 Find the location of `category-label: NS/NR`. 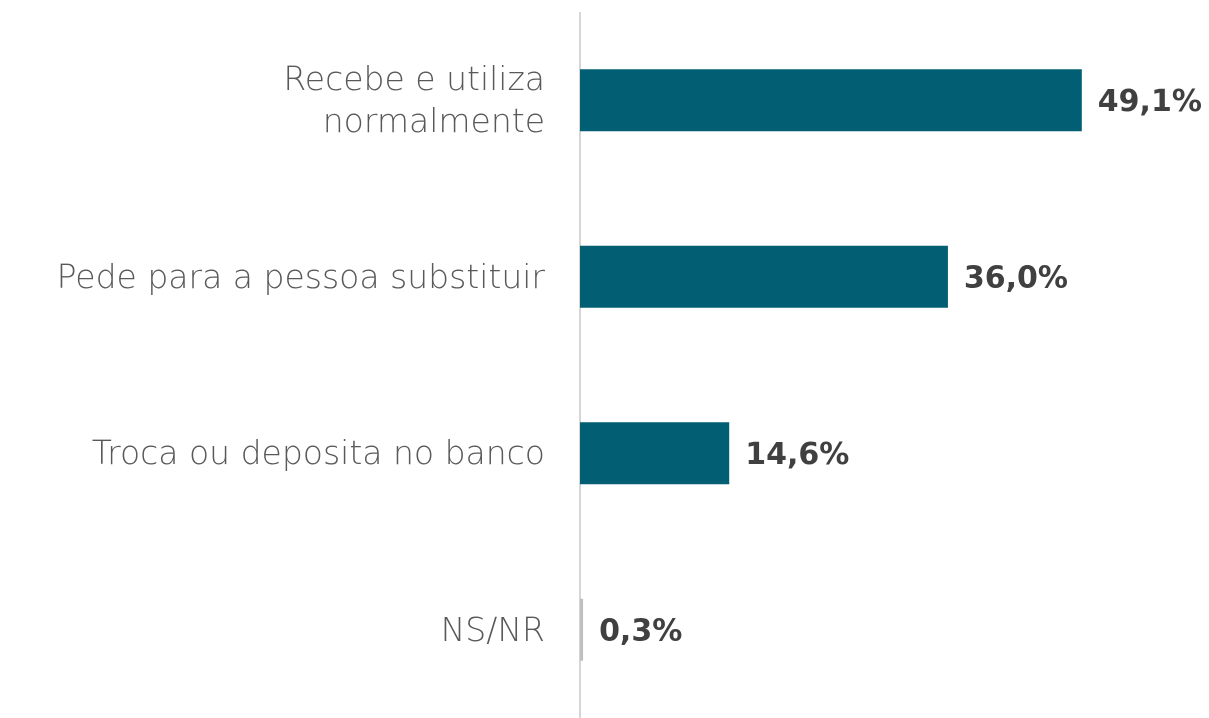

category-label: NS/NR is located at coordinates (492, 629).